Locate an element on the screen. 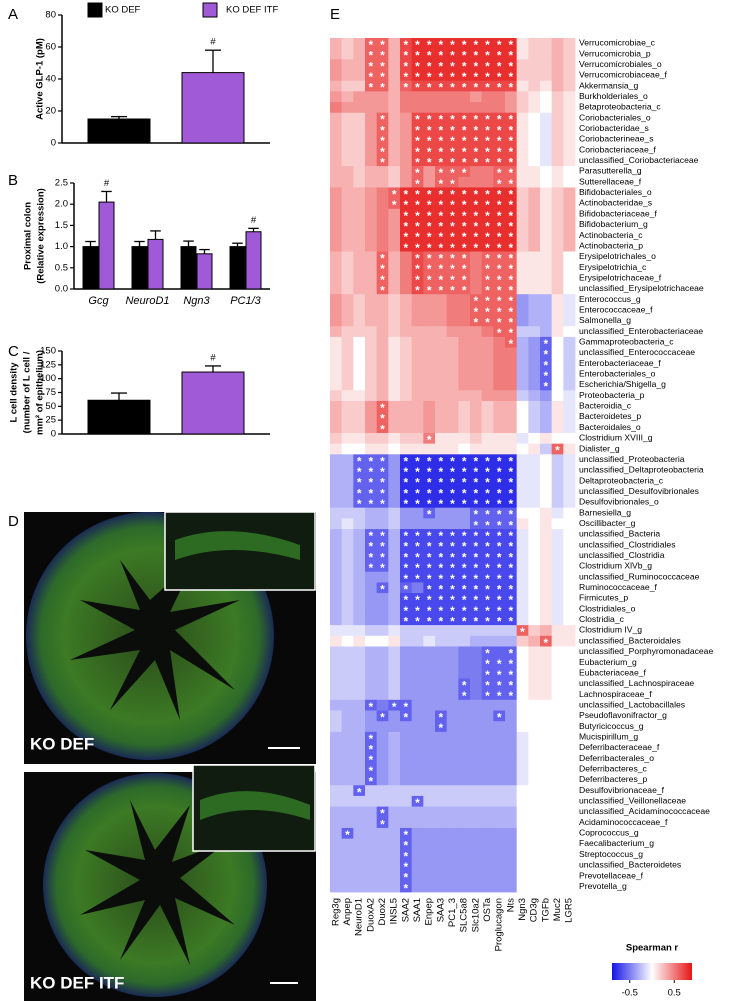  micrograph-label: KO DEF ITF is located at coordinates (77, 982).